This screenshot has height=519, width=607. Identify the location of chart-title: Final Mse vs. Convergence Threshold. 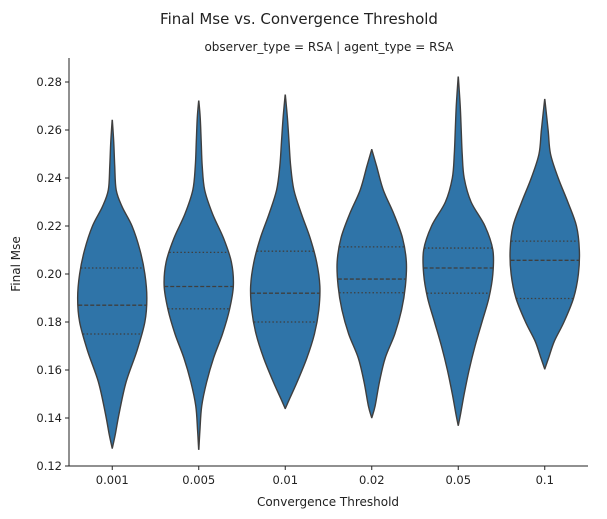
(299, 19).